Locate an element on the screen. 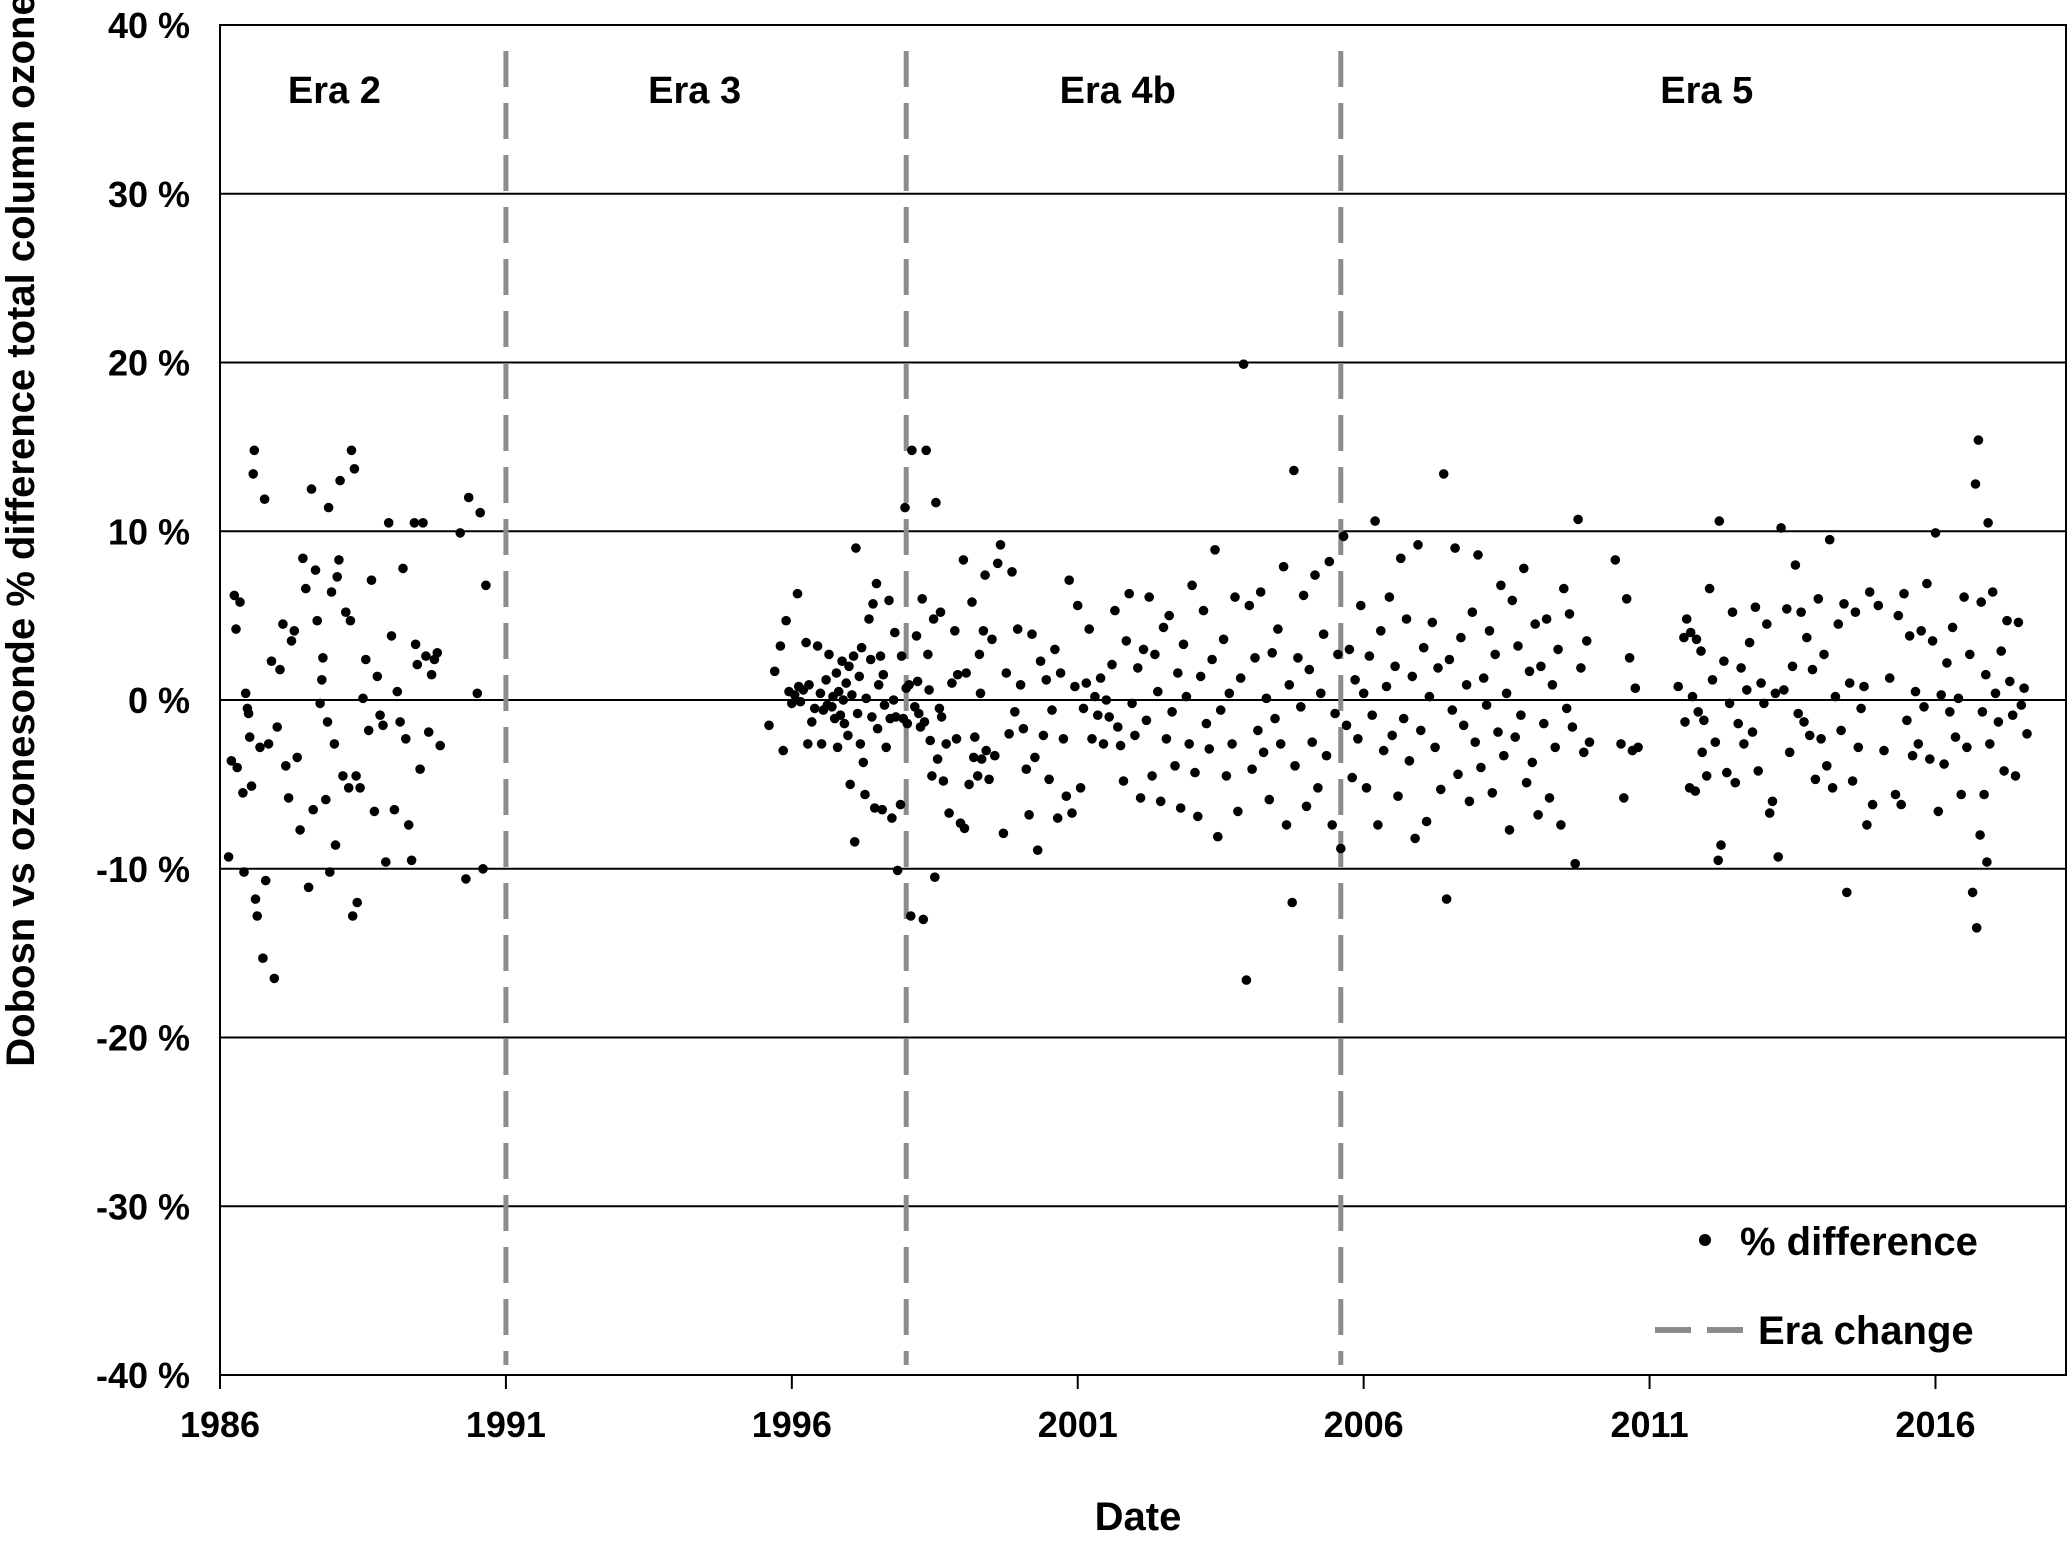 The height and width of the screenshot is (1541, 2067). legend-label-era-change: Era change is located at coordinates (1866, 1331).